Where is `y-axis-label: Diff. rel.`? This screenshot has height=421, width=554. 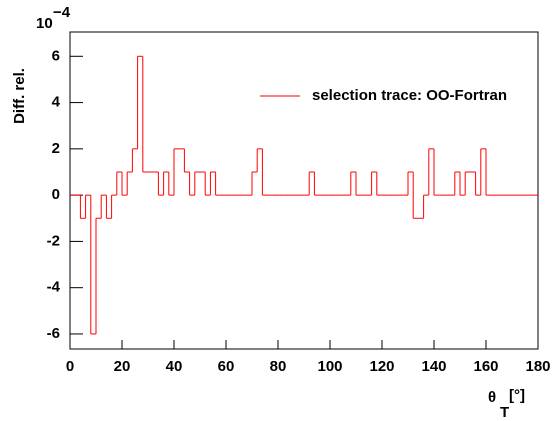 y-axis-label: Diff. rel. is located at coordinates (19, 96).